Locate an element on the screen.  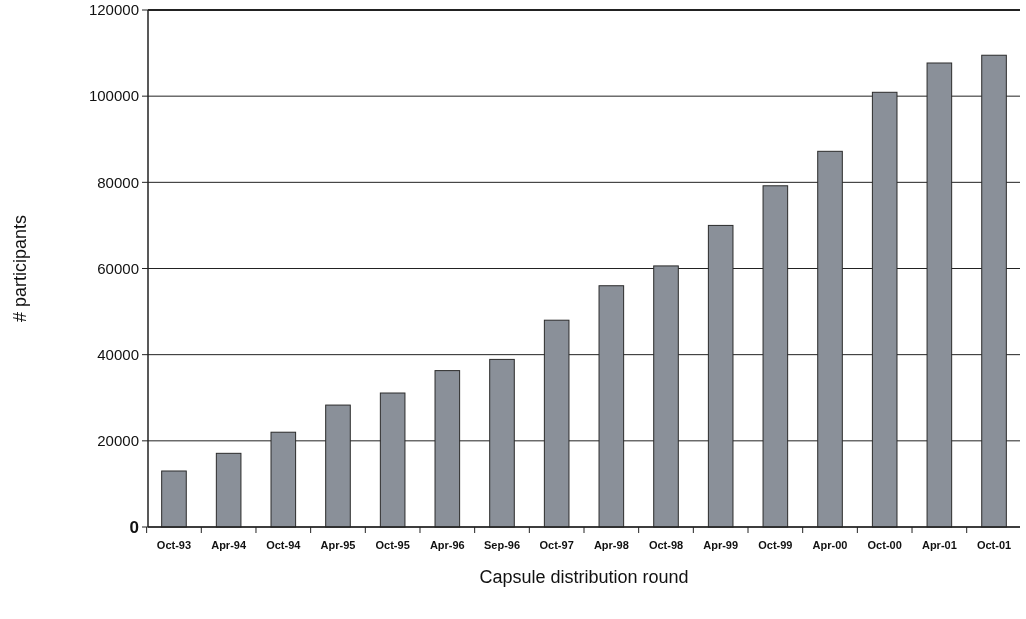
x-axis-title: Capsule distribution round is located at coordinates (584, 577).